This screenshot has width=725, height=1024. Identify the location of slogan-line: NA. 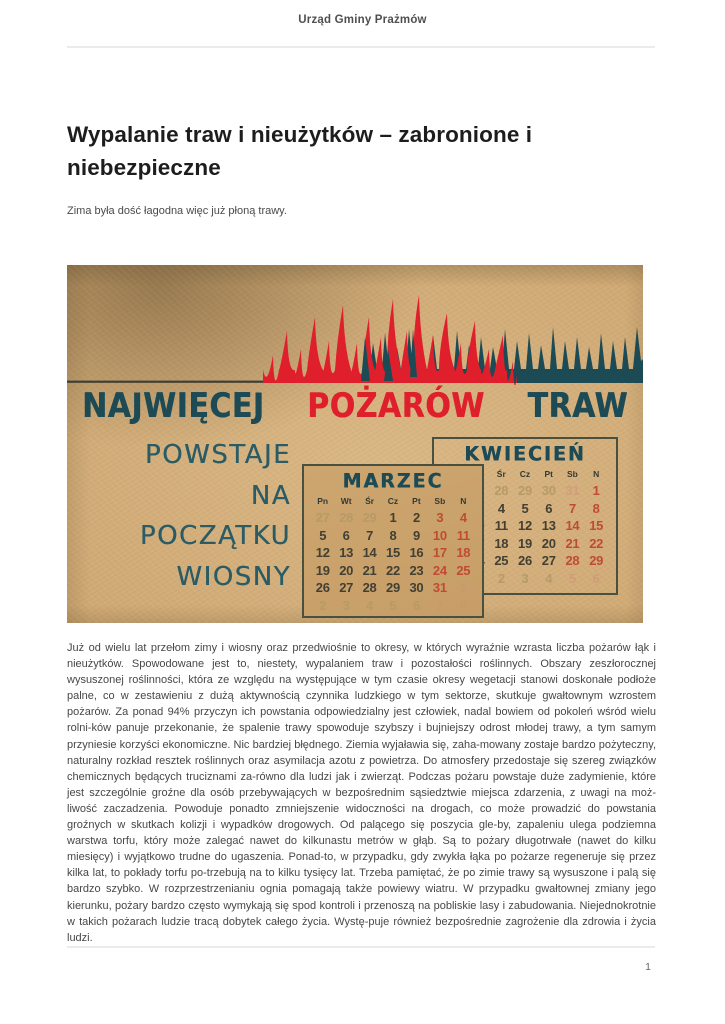
(270, 495).